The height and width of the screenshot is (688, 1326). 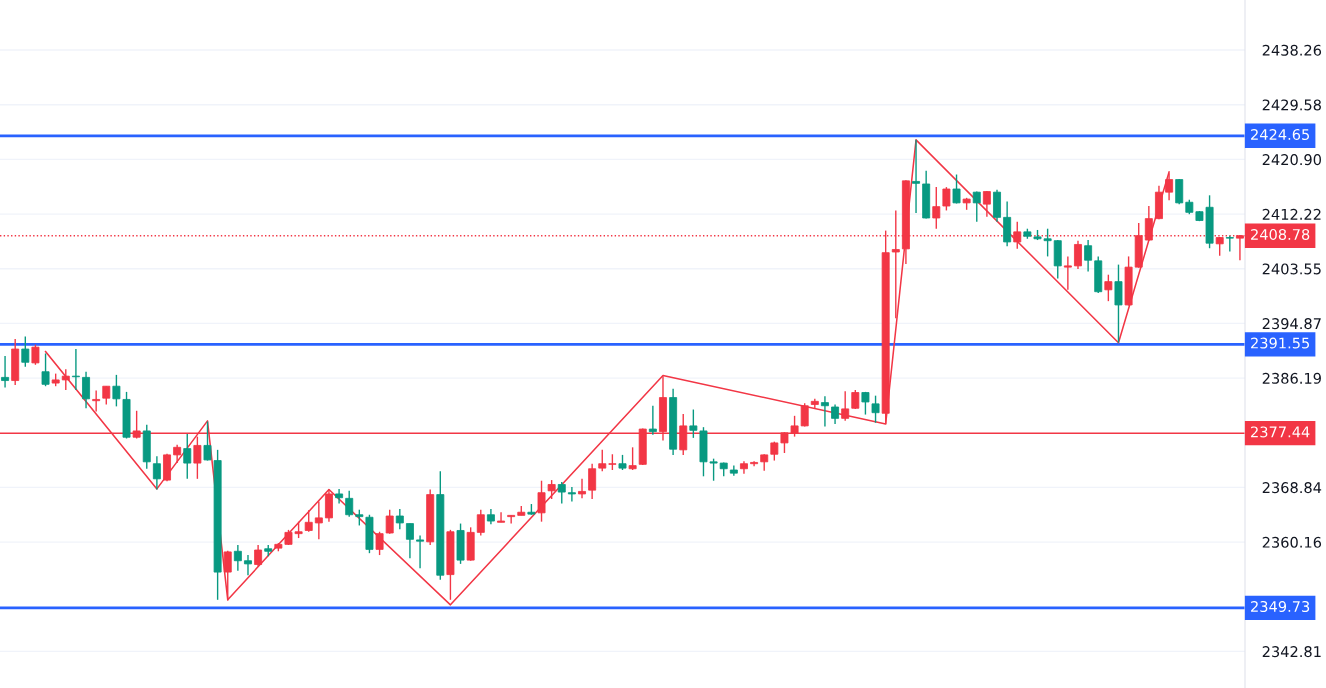 What do you see at coordinates (1291, 269) in the screenshot?
I see `y-tick-label: 2403.55` at bounding box center [1291, 269].